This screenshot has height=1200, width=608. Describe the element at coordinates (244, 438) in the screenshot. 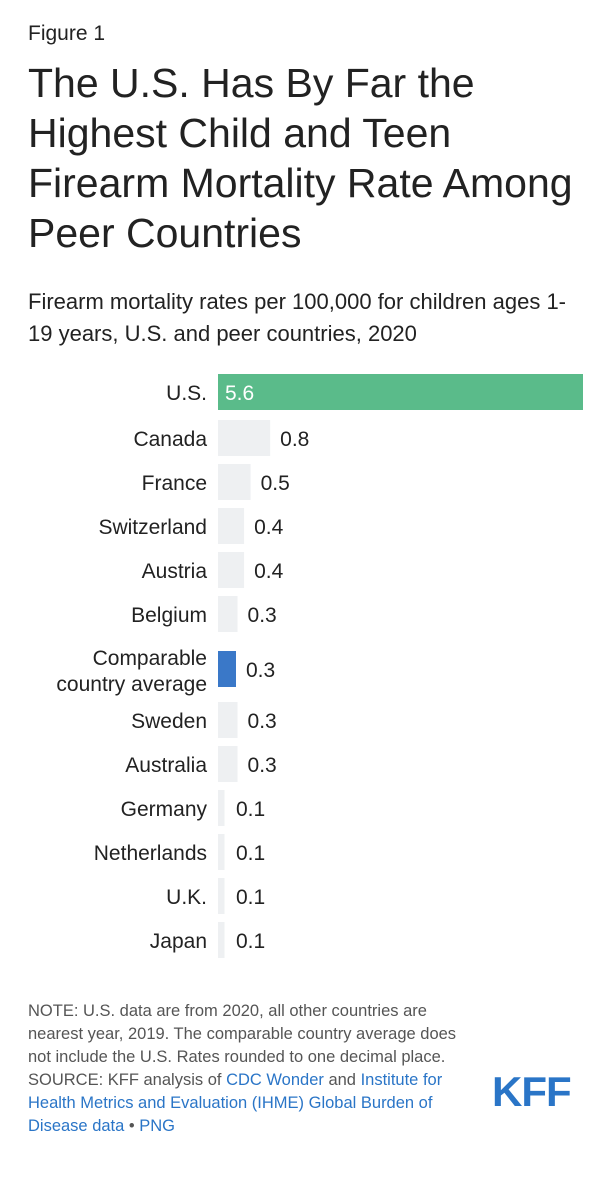

I see `bar-canada` at that location.